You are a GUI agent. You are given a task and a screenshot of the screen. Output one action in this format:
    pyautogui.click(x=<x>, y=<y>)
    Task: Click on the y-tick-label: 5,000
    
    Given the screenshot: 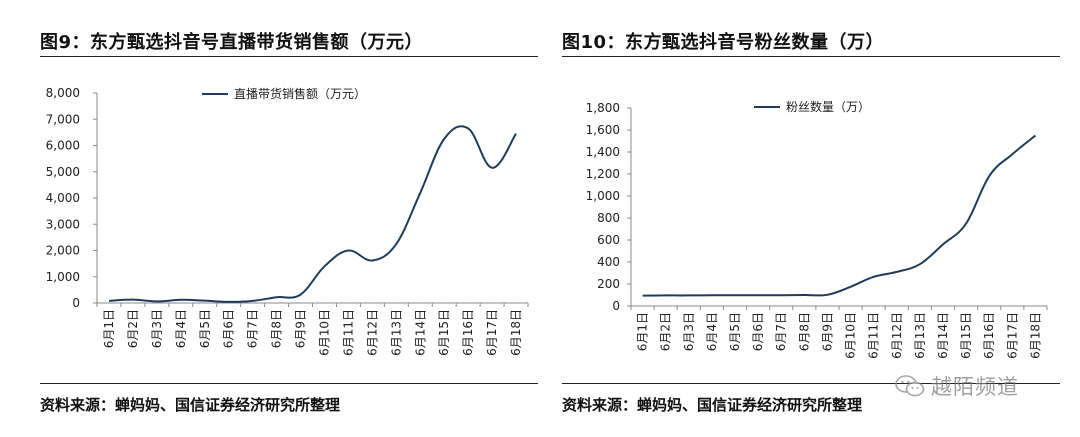 What is the action you would take?
    pyautogui.click(x=63, y=172)
    